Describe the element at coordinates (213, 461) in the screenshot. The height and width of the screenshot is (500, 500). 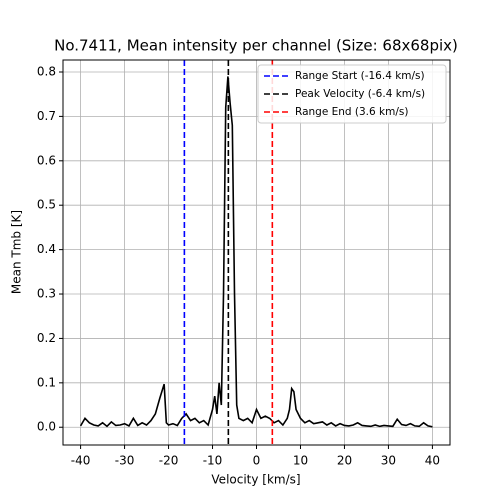
I see `x-tick-label: -10` at that location.